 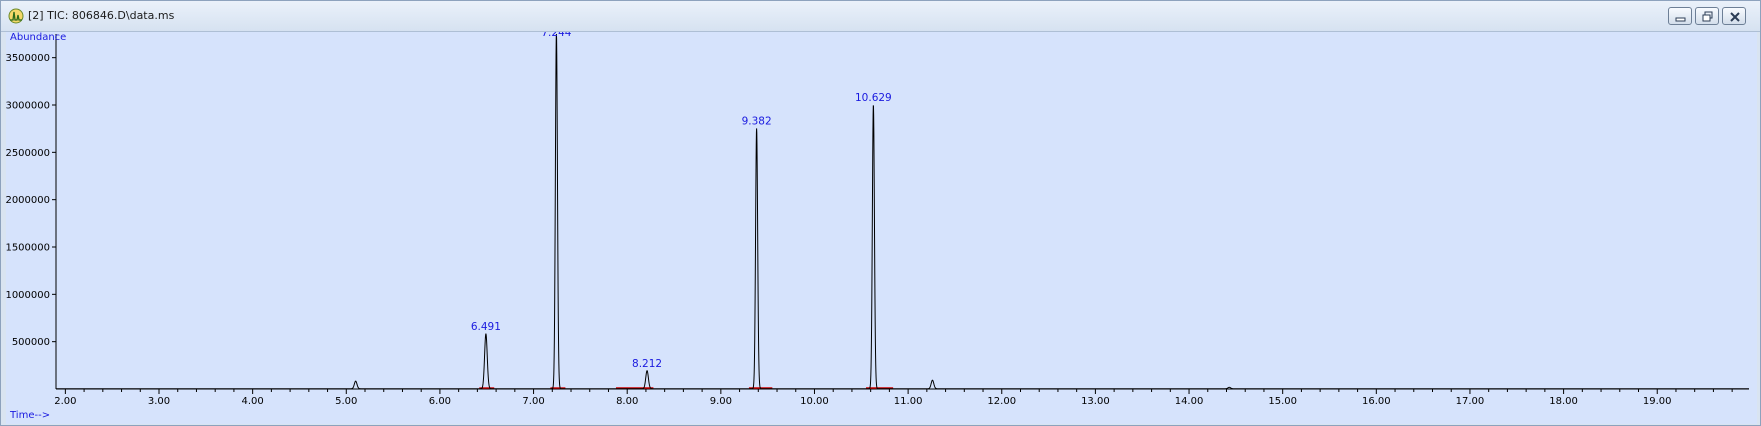 I want to click on close-icon, so click(x=1735, y=17).